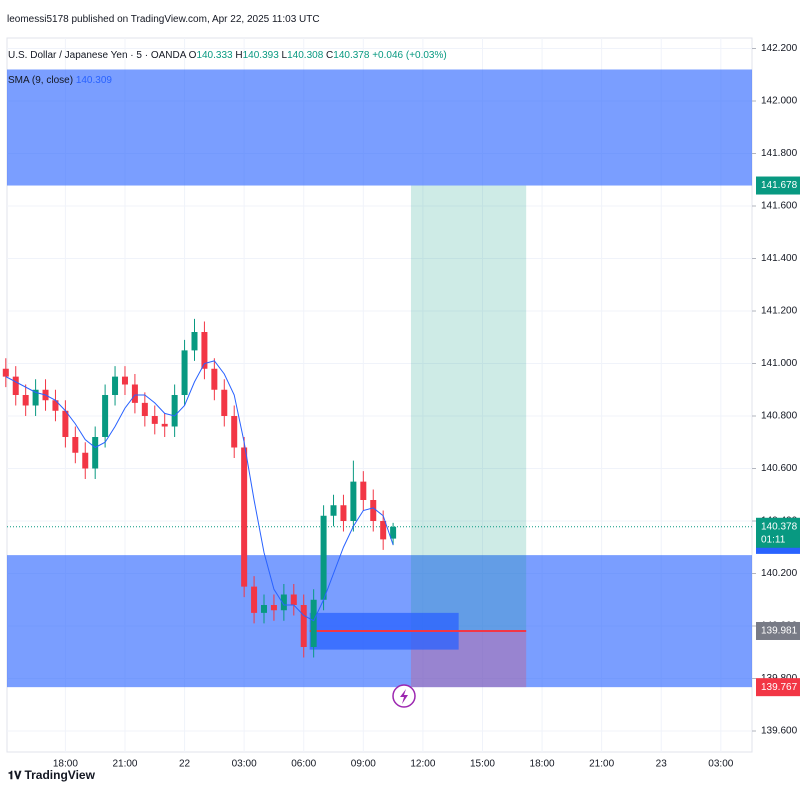 This screenshot has height=800, width=800. I want to click on price-label: 141.678, so click(779, 185).